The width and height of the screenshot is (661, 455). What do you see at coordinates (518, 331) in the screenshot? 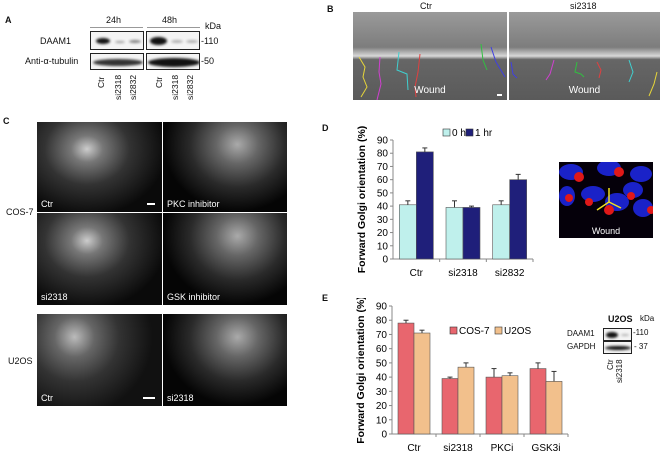
I see `legend-label: U2OS` at bounding box center [518, 331].